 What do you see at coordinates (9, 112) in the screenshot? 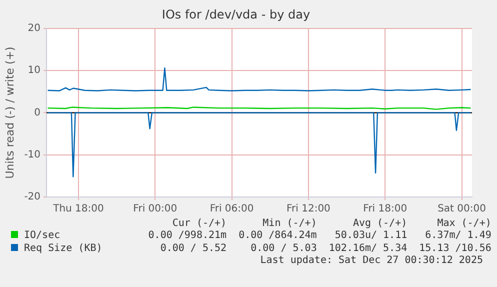
I see `y-axis-title: Units read (-) / write (+)` at bounding box center [9, 112].